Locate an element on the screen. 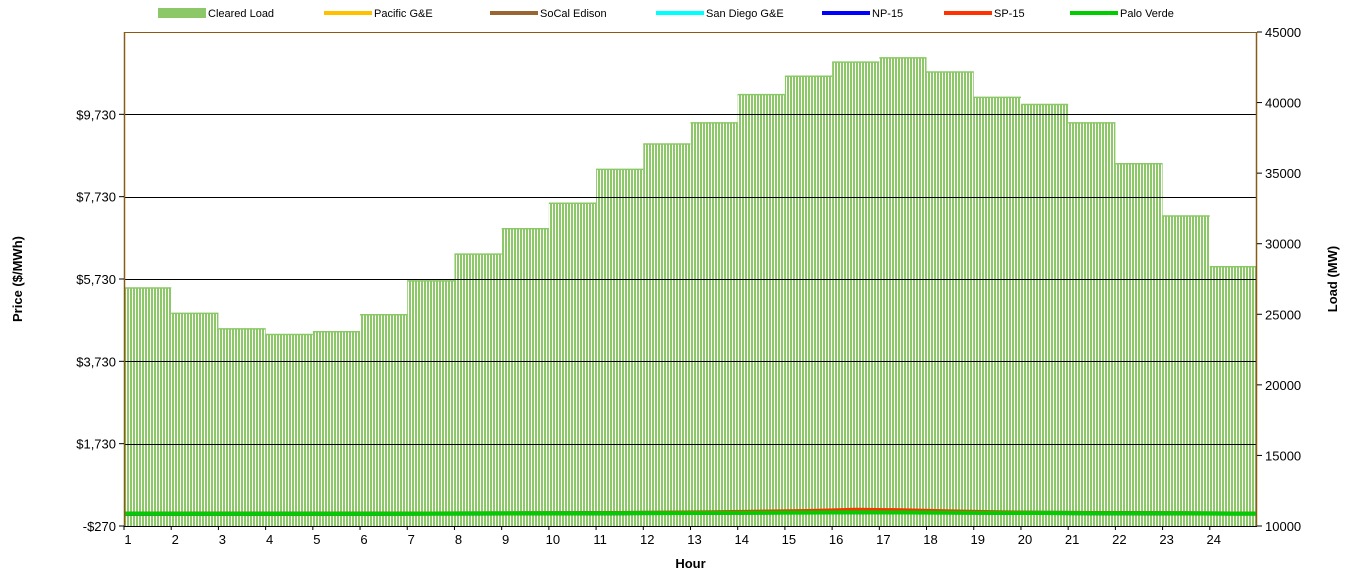 This screenshot has height=574, width=1353. left-tick-label: -$270 is located at coordinates (99, 526).